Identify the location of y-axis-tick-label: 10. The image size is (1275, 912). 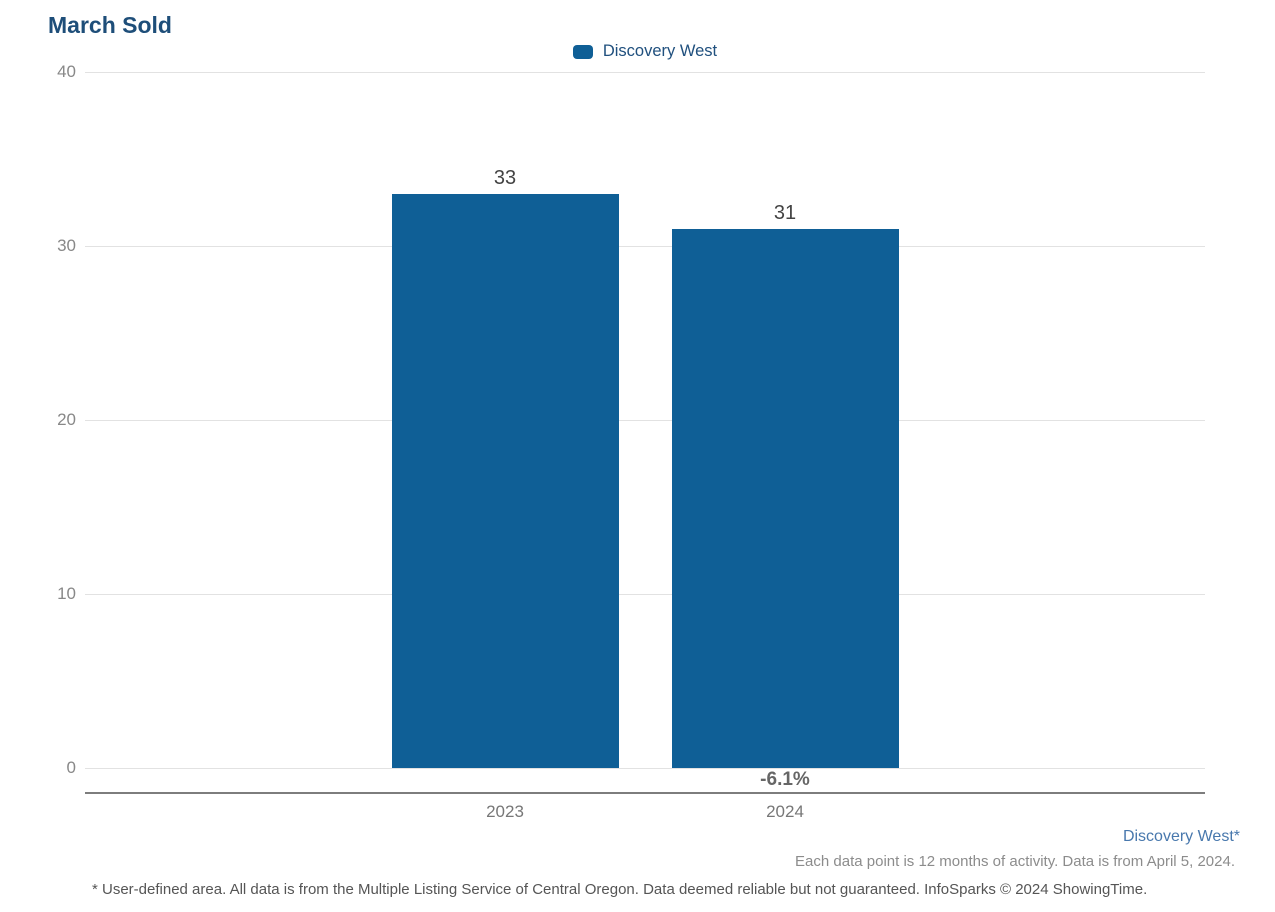
(66, 593).